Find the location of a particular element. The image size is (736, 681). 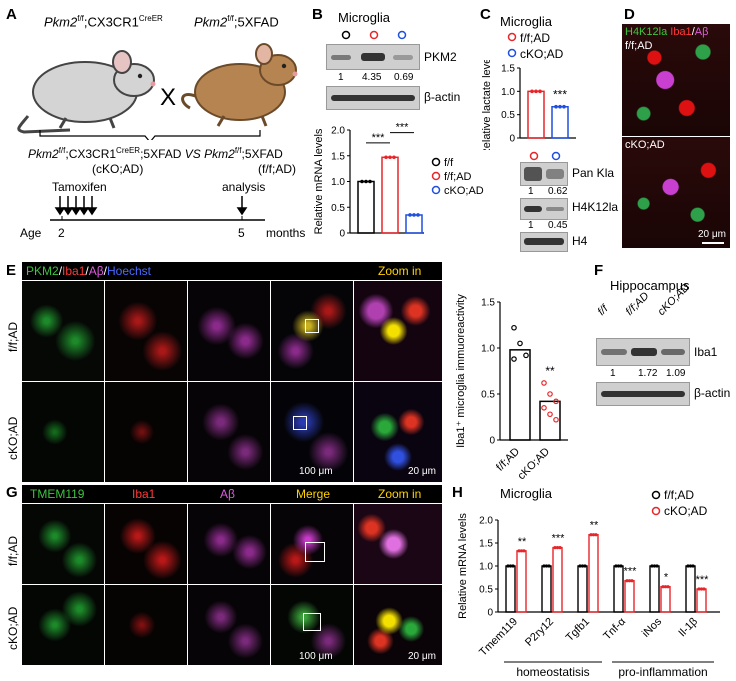

ko-group-label: (cKO;AD) is located at coordinates (118, 169).